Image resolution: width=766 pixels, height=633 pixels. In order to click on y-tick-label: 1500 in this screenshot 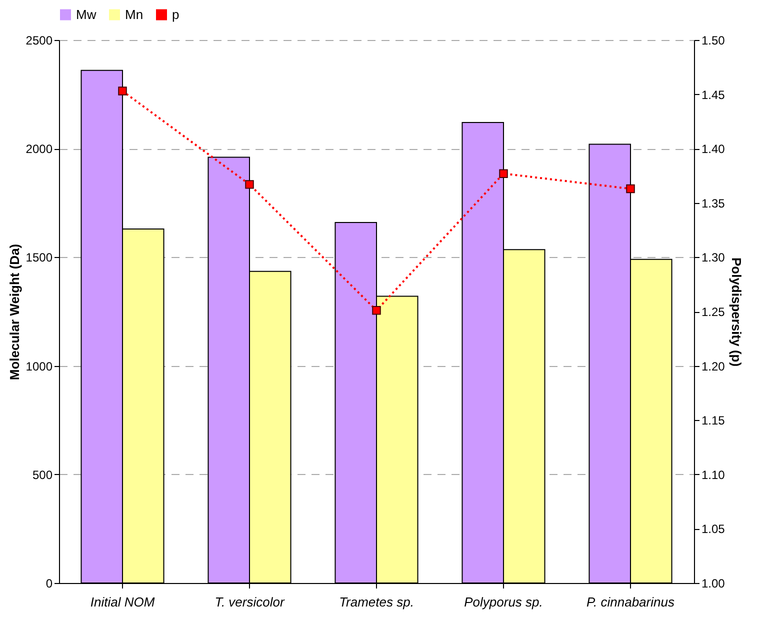, I will do `click(39, 257)`.